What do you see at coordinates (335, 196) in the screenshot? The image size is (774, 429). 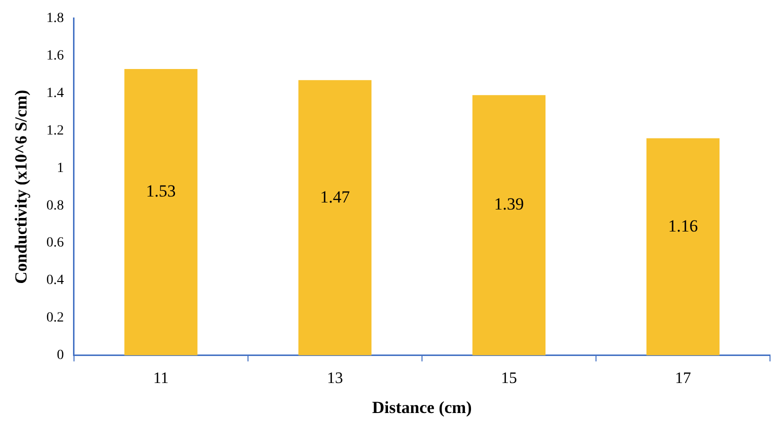 I see `data-label: 1.47` at bounding box center [335, 196].